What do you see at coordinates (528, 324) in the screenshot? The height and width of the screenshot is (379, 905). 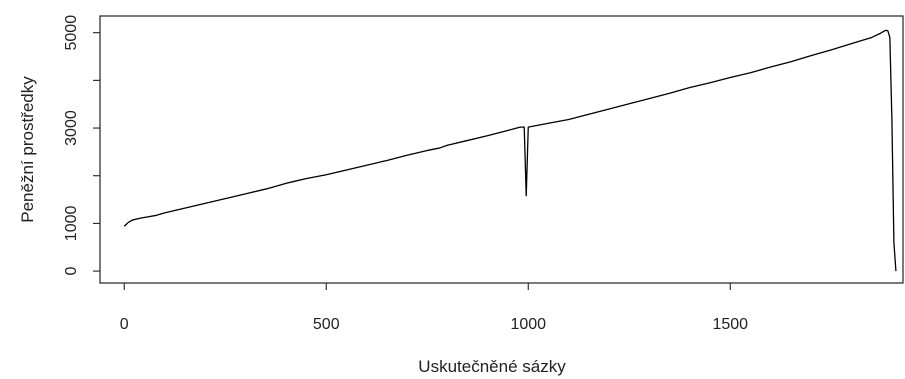 I see `x-tick-label: 1000` at bounding box center [528, 324].